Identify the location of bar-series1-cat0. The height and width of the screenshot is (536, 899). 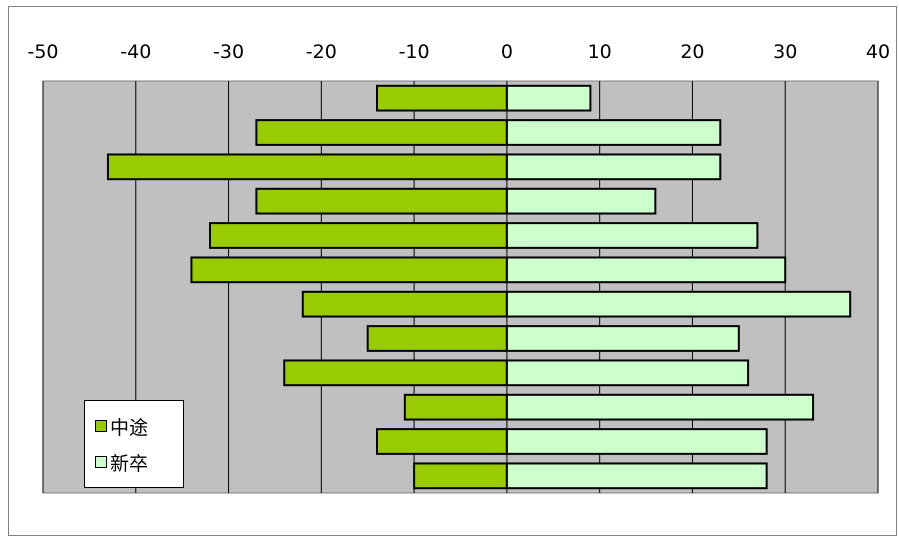
(548, 98).